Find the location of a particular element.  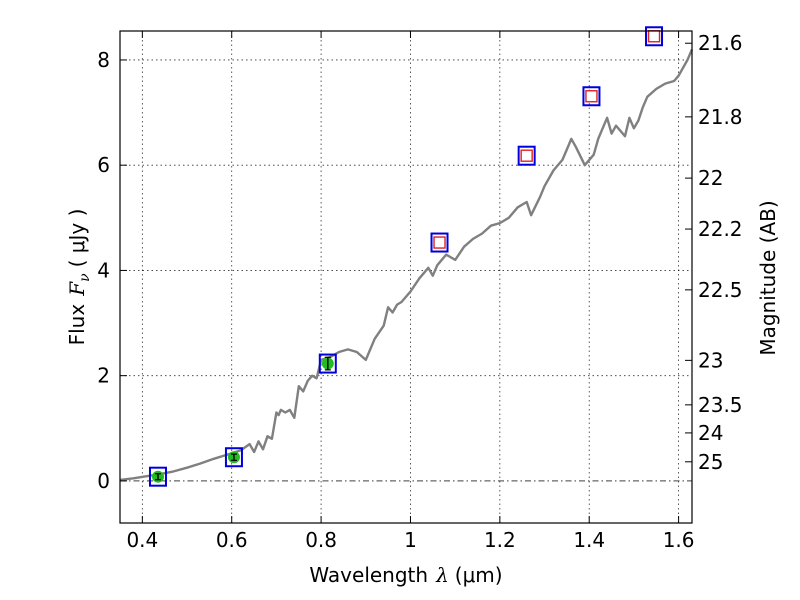

mag-tick-label: 22.5 is located at coordinates (720, 290).